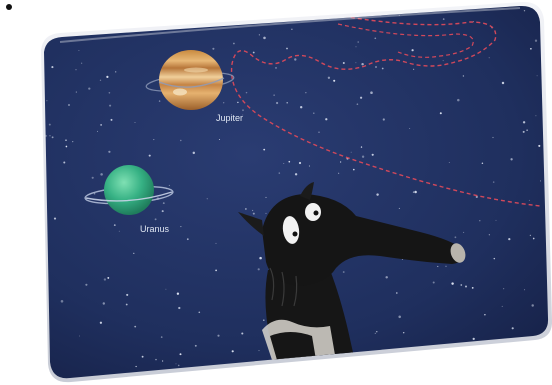  Describe the element at coordinates (129, 190) in the screenshot. I see `uranus-planet` at that location.